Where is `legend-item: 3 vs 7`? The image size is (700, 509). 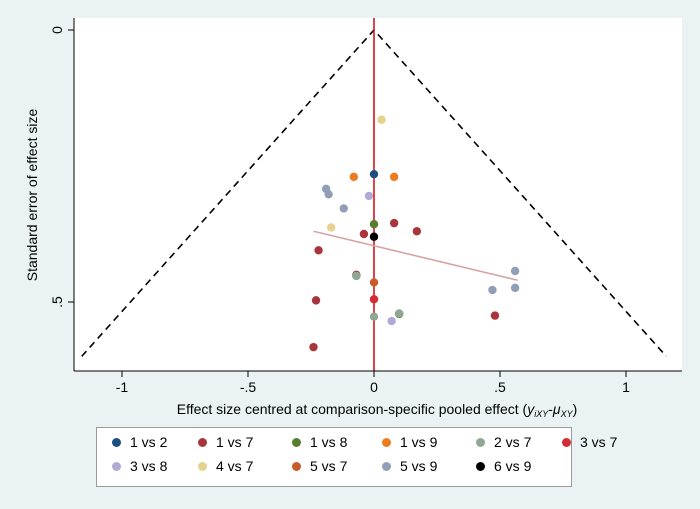 legend-item: 3 vs 7 is located at coordinates (589, 442).